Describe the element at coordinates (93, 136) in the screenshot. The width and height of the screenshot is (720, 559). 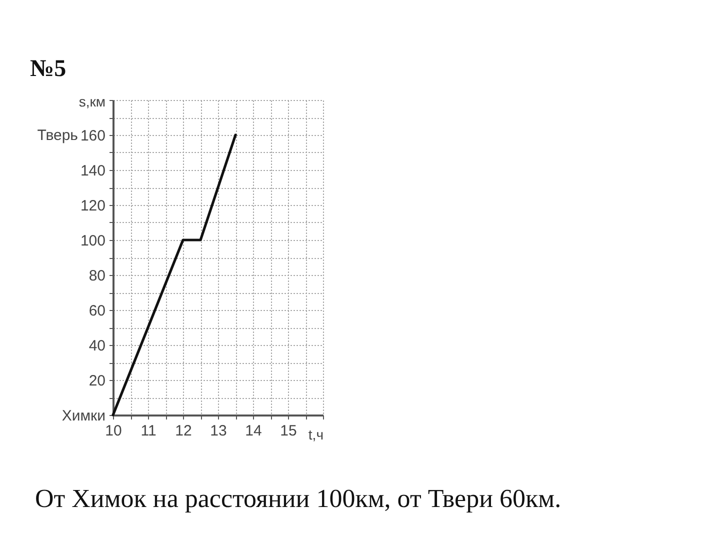
I see `y-tick-label: 160` at that location.